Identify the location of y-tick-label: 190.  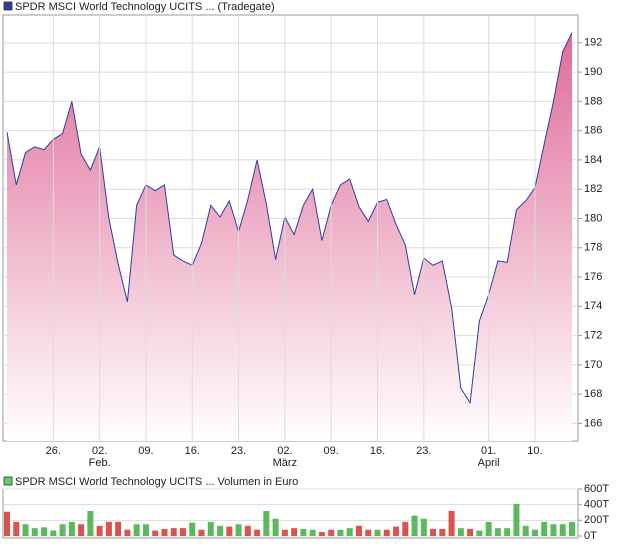
(593, 72).